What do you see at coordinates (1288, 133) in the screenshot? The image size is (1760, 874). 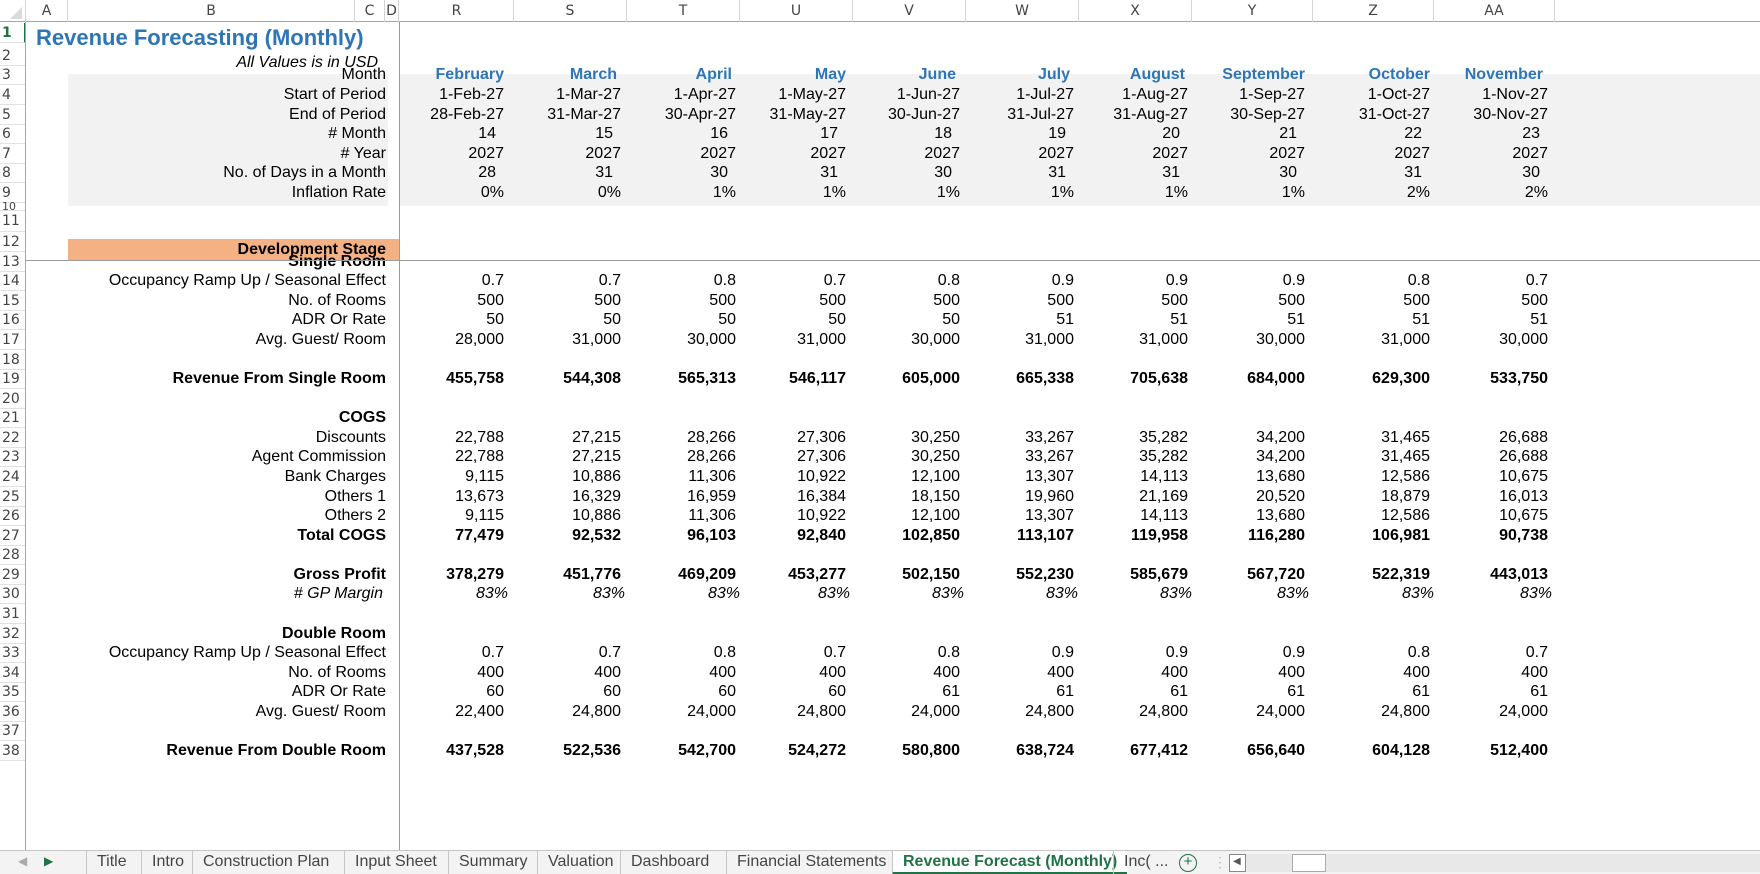 I see `month-number-cell: 21` at bounding box center [1288, 133].